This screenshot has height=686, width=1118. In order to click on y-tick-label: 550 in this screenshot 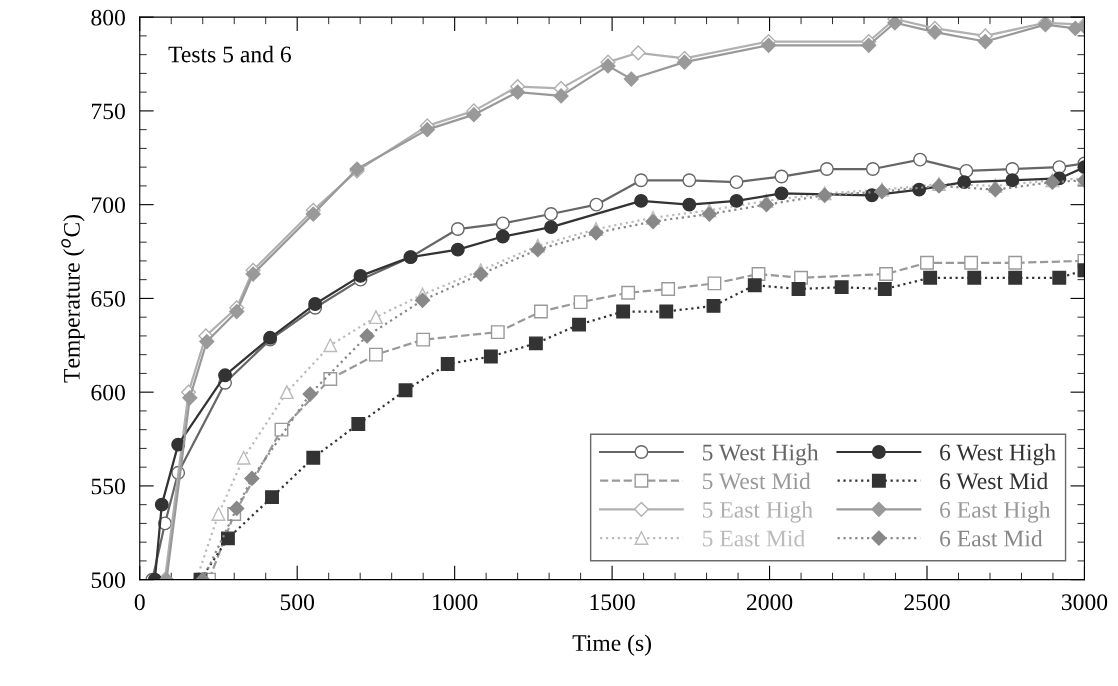, I will do `click(108, 486)`.